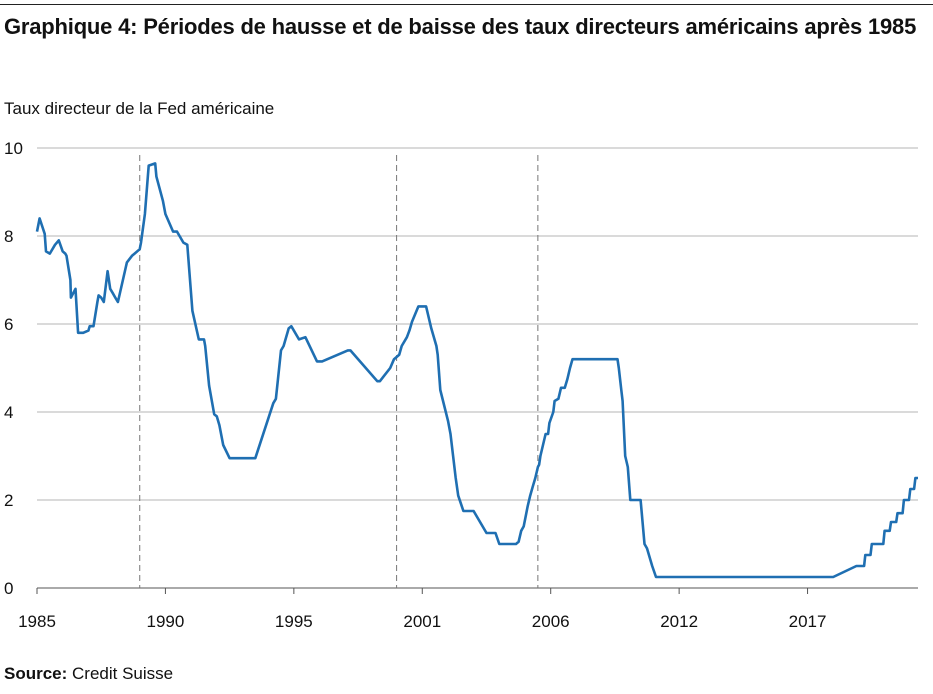  What do you see at coordinates (808, 621) in the screenshot?
I see `x-tick-label: 2017` at bounding box center [808, 621].